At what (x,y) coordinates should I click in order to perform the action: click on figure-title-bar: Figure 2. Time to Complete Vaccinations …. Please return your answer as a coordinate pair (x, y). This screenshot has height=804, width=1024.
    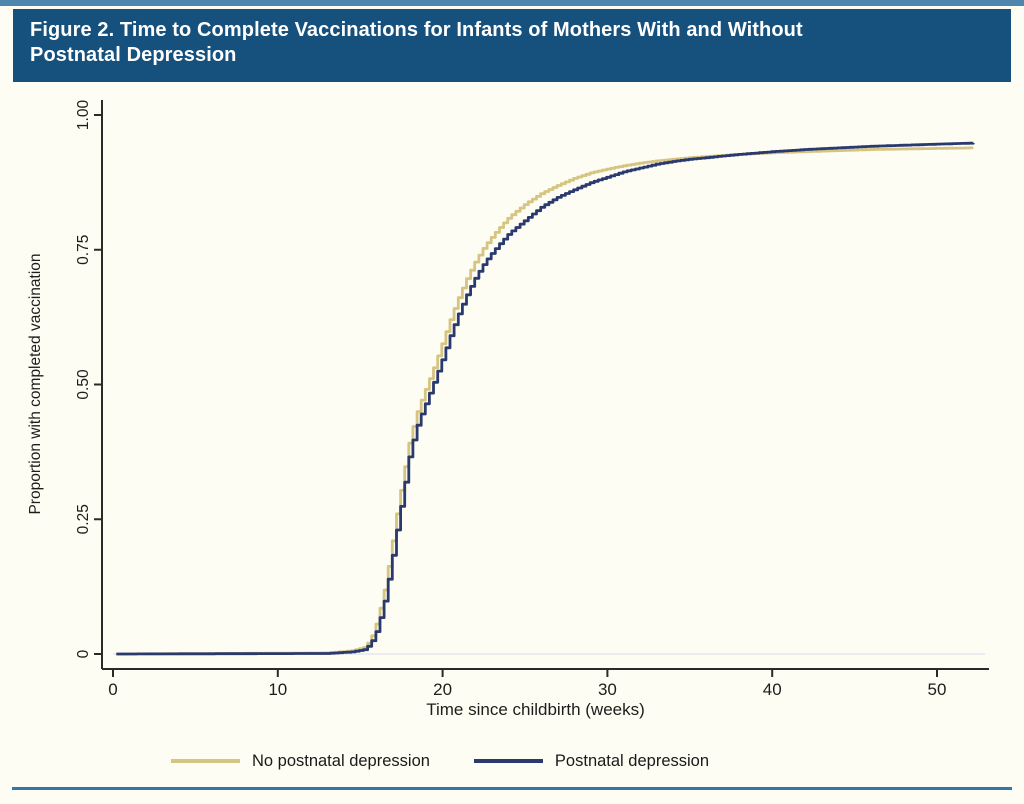
    Looking at the image, I should click on (512, 45).